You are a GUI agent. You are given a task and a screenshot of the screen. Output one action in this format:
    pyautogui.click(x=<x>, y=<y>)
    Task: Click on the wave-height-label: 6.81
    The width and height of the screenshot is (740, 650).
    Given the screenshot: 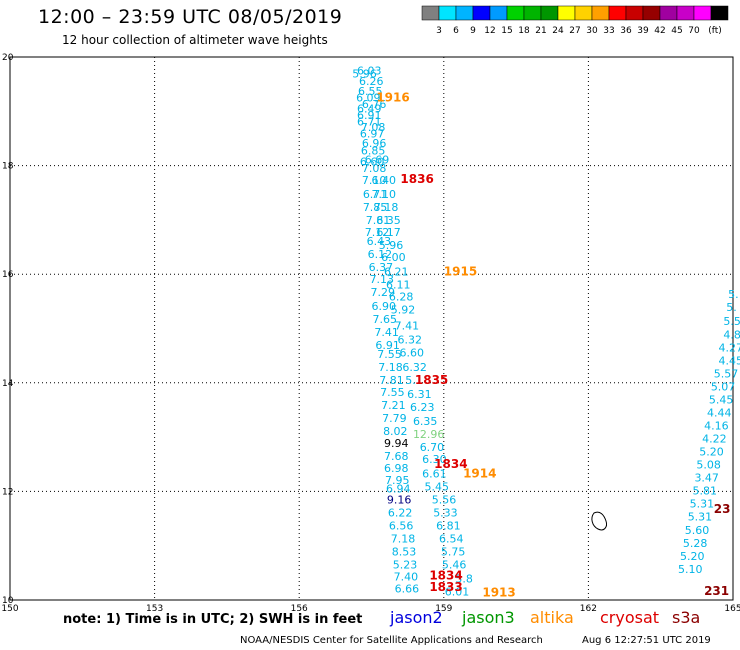 What is the action you would take?
    pyautogui.click(x=448, y=525)
    